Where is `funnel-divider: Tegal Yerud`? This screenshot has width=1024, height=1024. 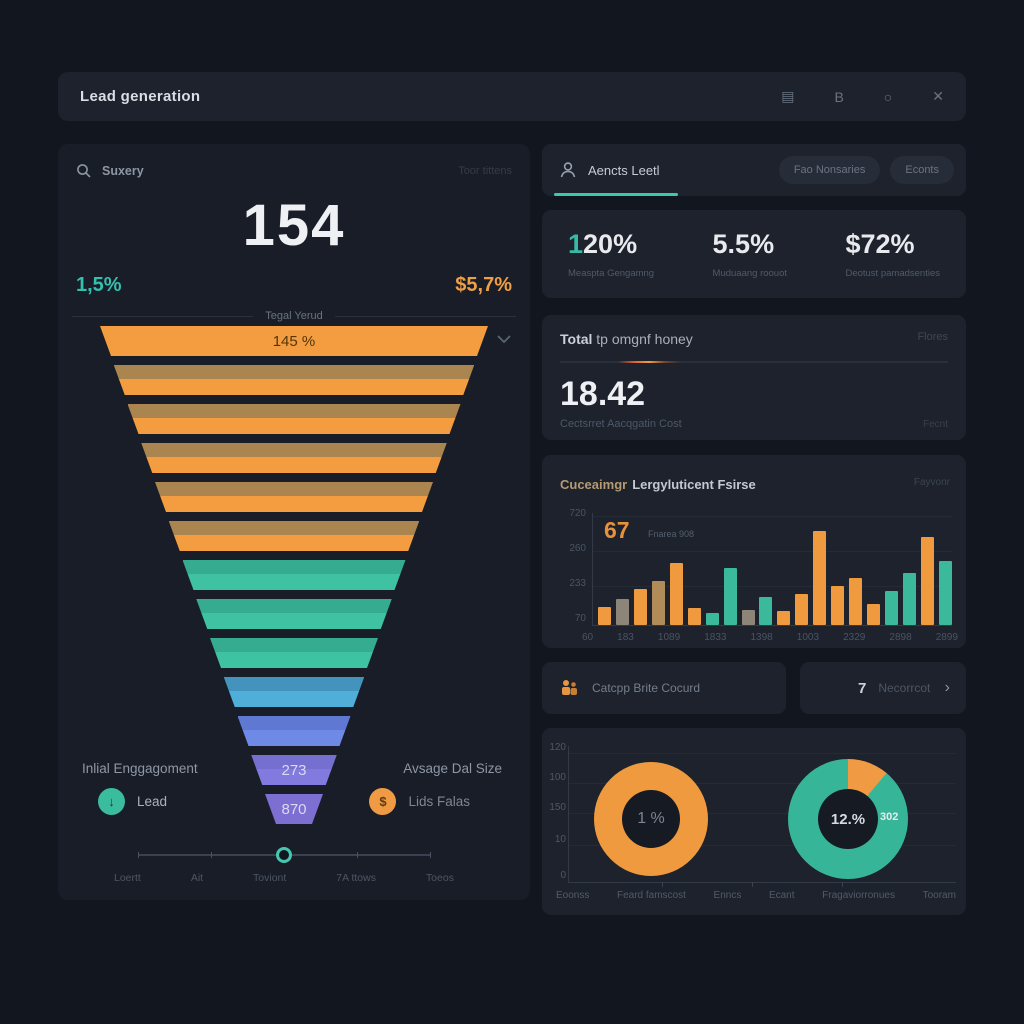 funnel-divider: Tegal Yerud is located at coordinates (294, 316).